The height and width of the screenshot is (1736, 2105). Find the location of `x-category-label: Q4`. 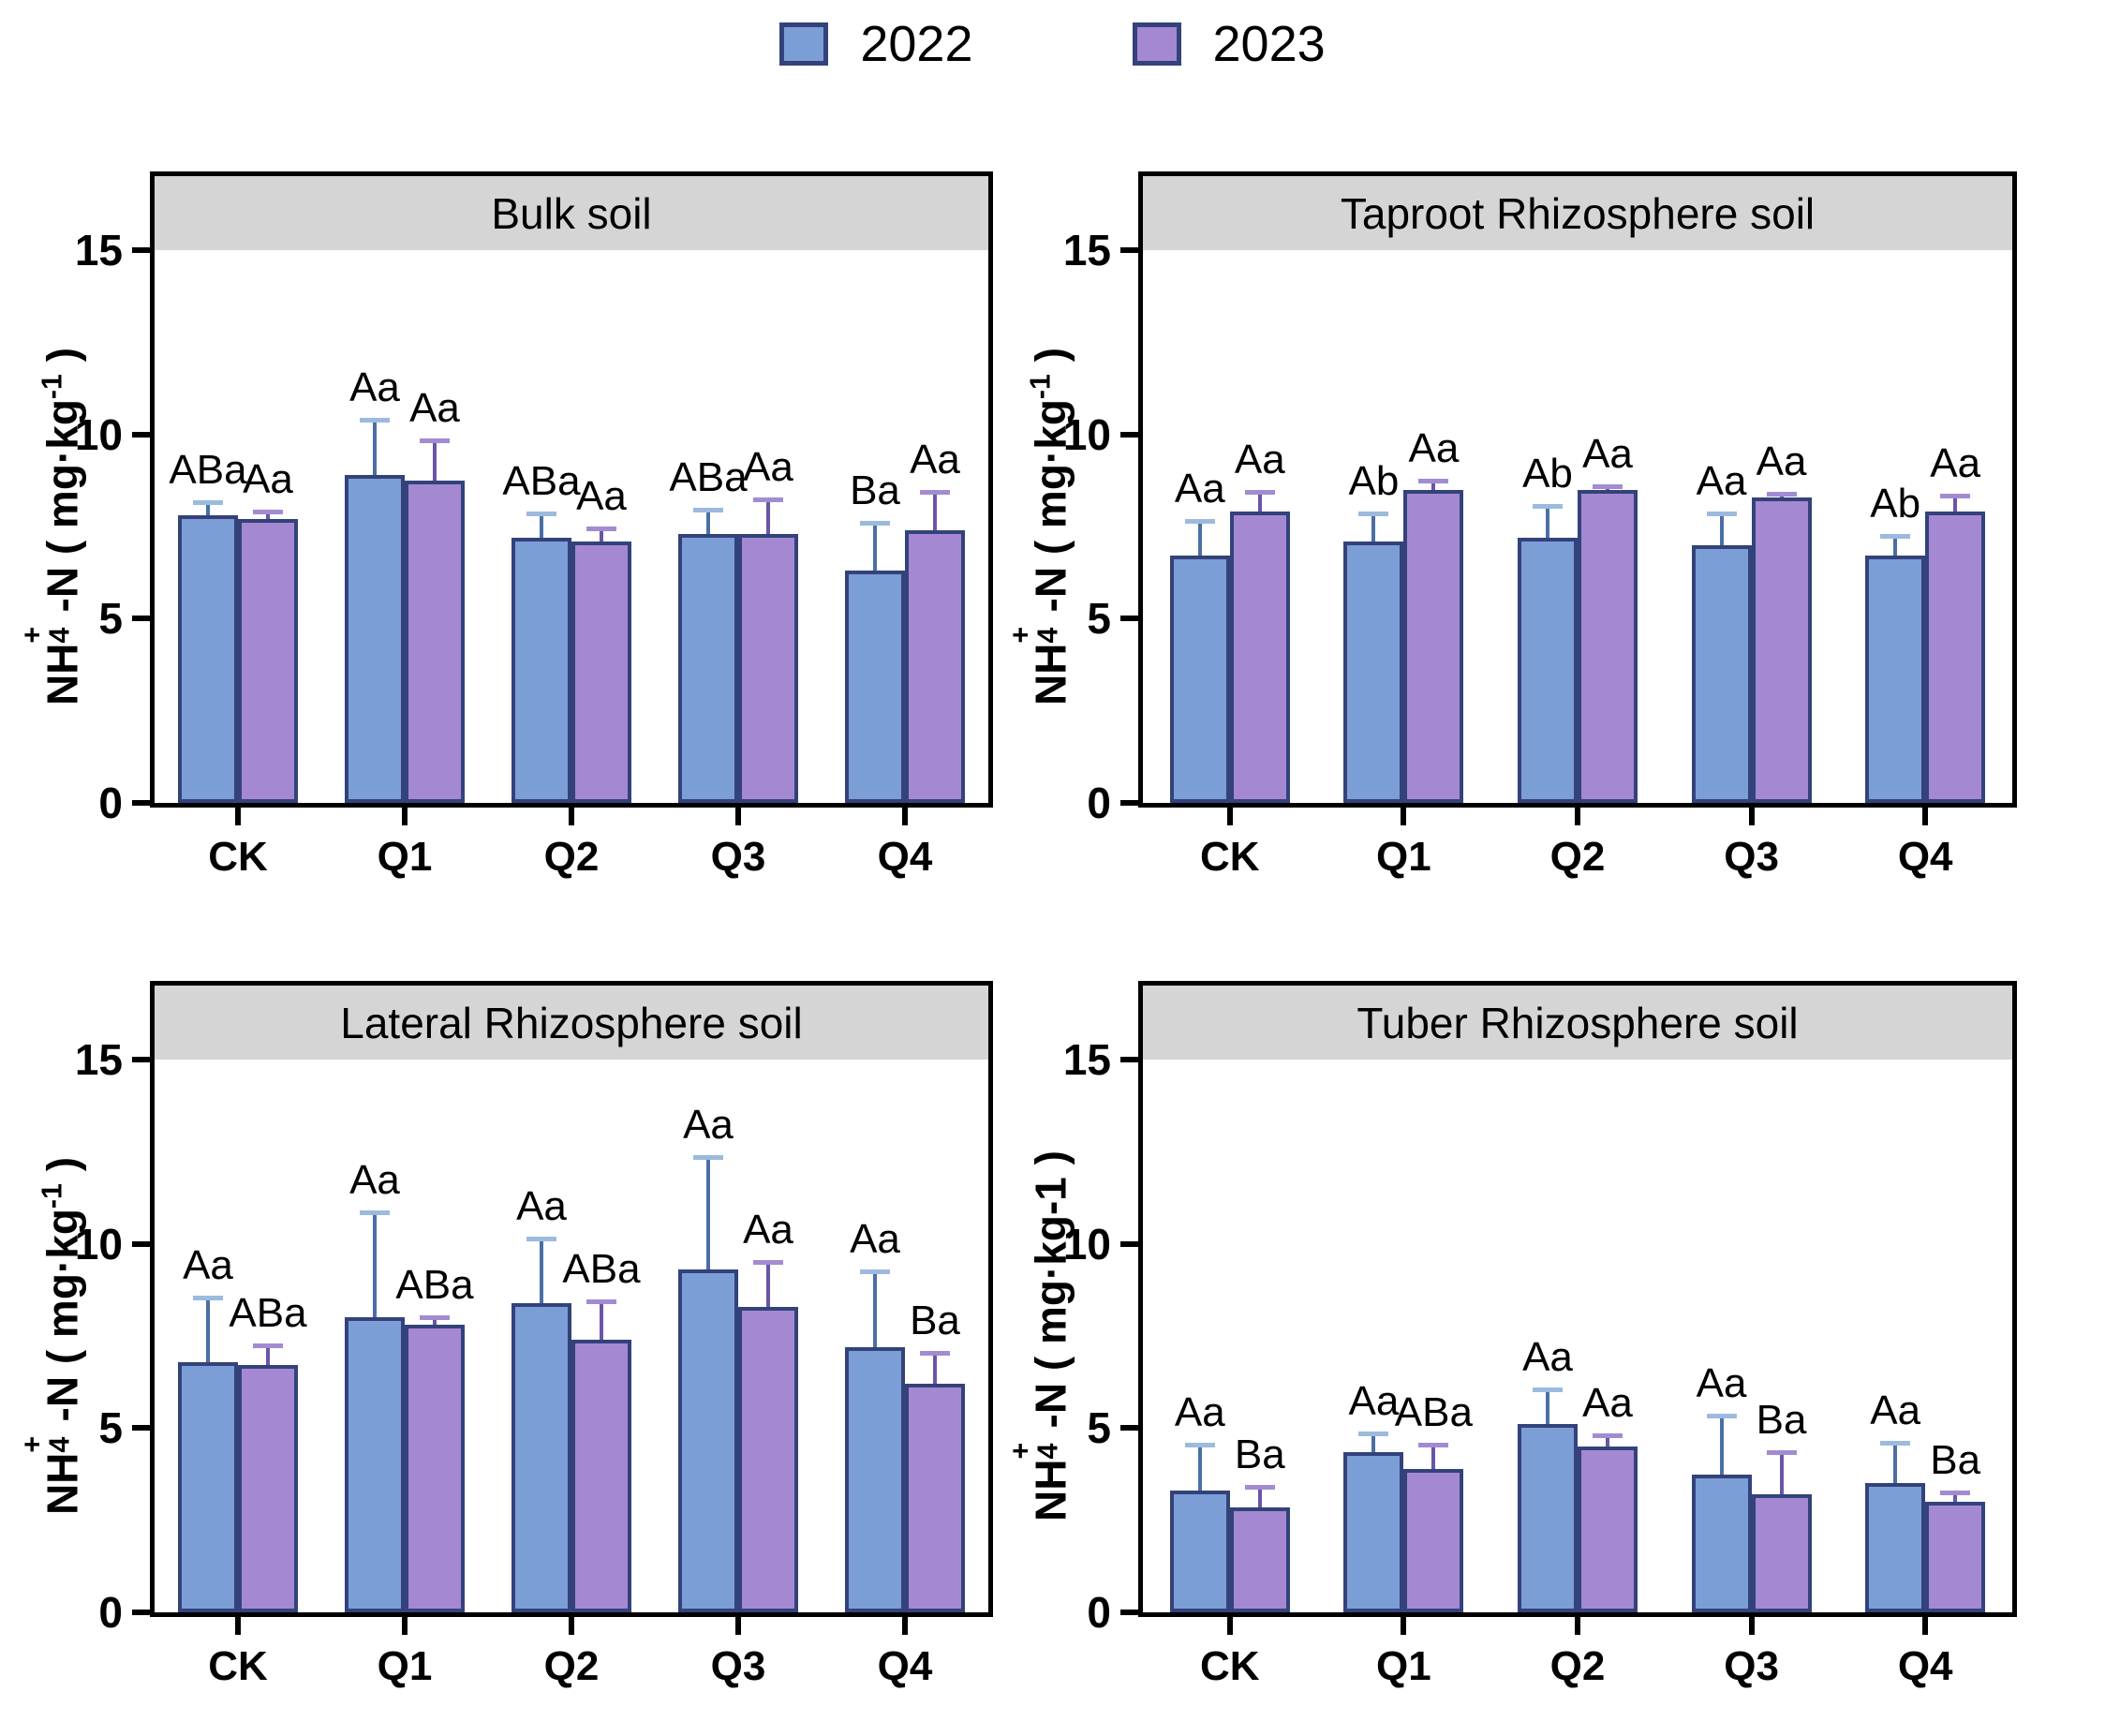

x-category-label: Q4 is located at coordinates (1925, 1666).